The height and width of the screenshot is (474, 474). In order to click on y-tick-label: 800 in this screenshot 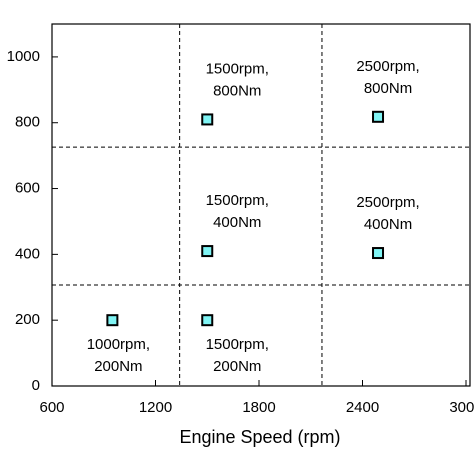, I will do `click(27, 122)`.